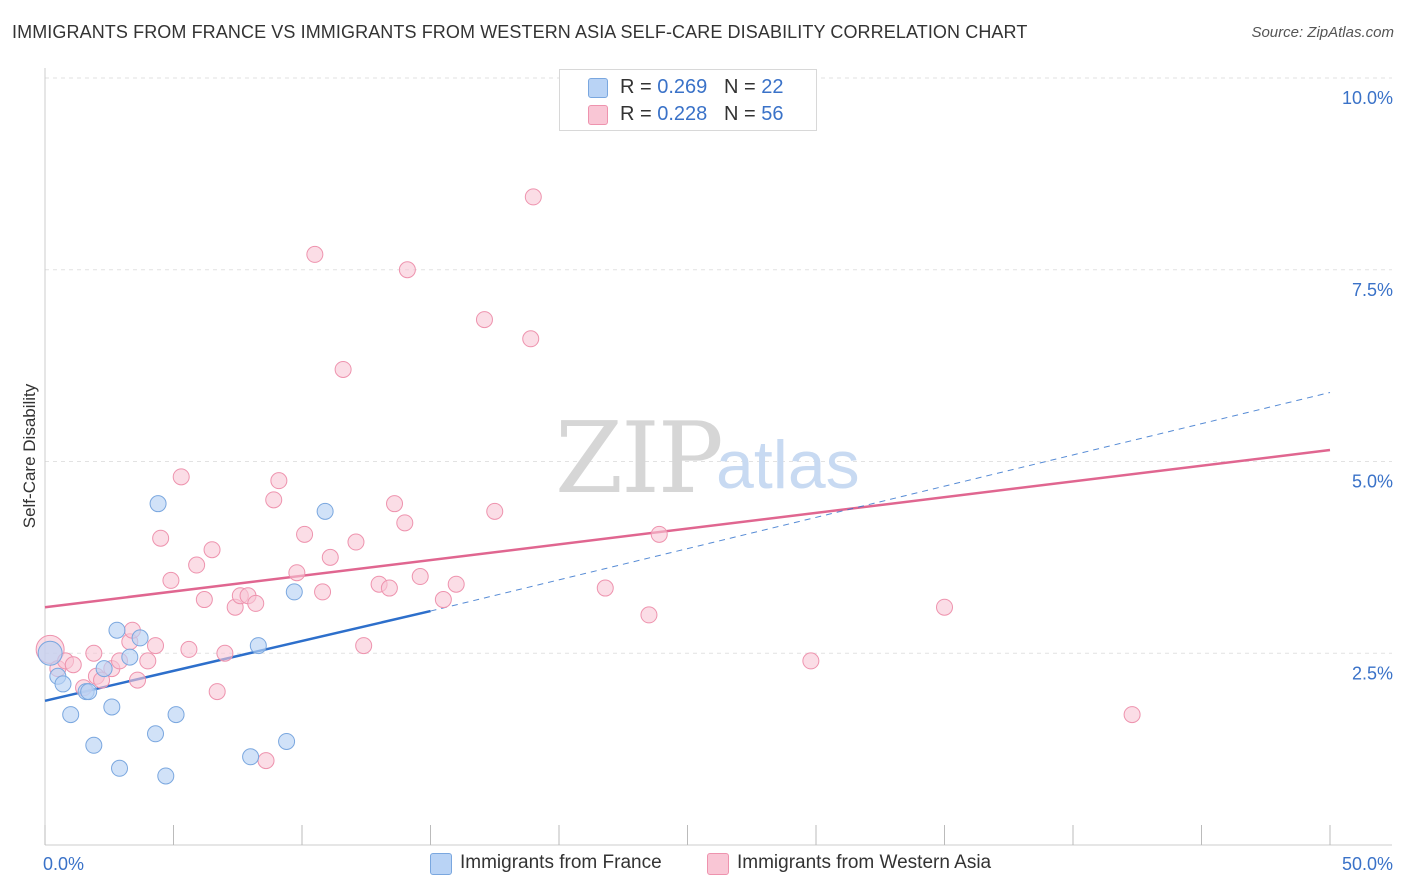 This screenshot has height=892, width=1406. What do you see at coordinates (1372, 482) in the screenshot?
I see `y-tick-label: 5.0%` at bounding box center [1372, 482].